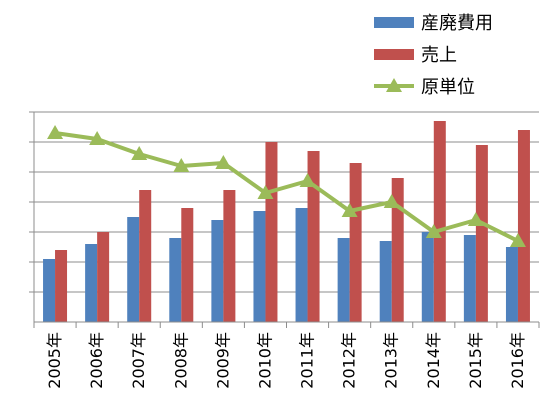  Describe the element at coordinates (397, 250) in the screenshot. I see `bar-series2-2013年` at that location.